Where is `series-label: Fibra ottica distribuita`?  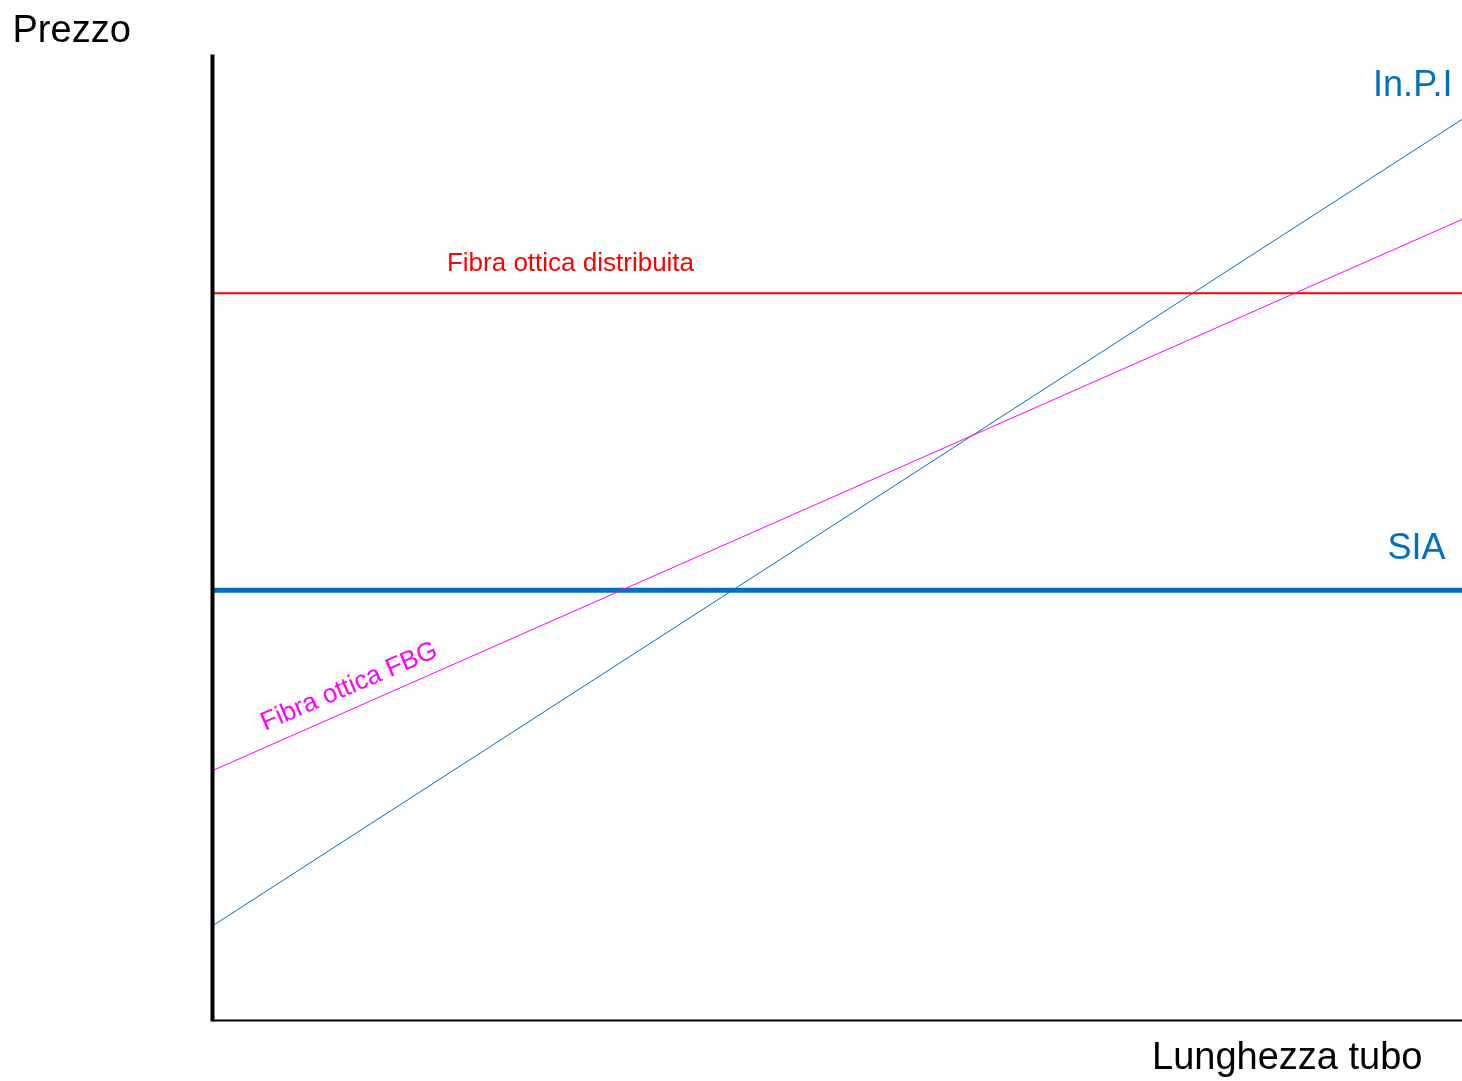
series-label: Fibra ottica distribuita is located at coordinates (570, 261).